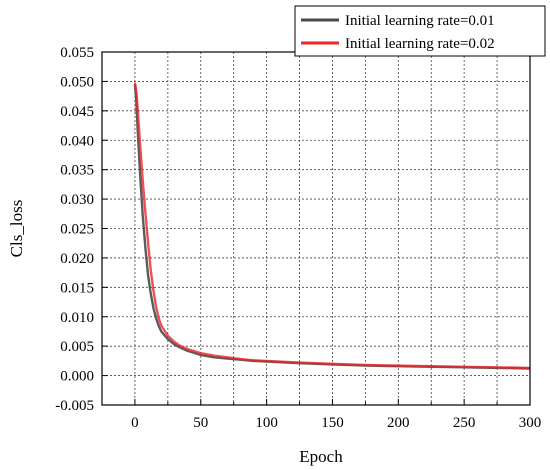  What do you see at coordinates (77, 82) in the screenshot?
I see `y-tick-label: 0.050` at bounding box center [77, 82].